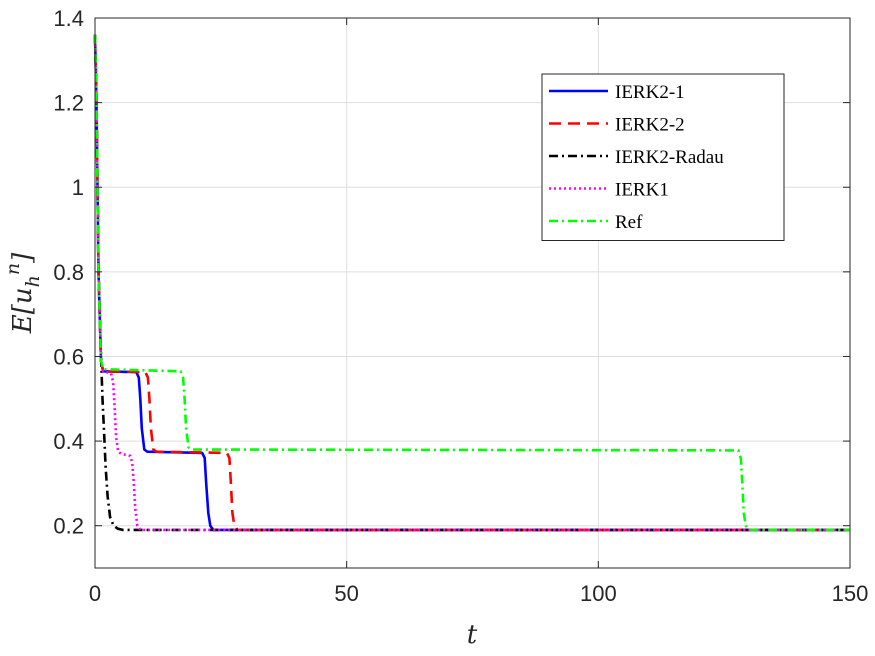  Describe the element at coordinates (68, 18) in the screenshot. I see `y-tick-label: 1.4` at that location.